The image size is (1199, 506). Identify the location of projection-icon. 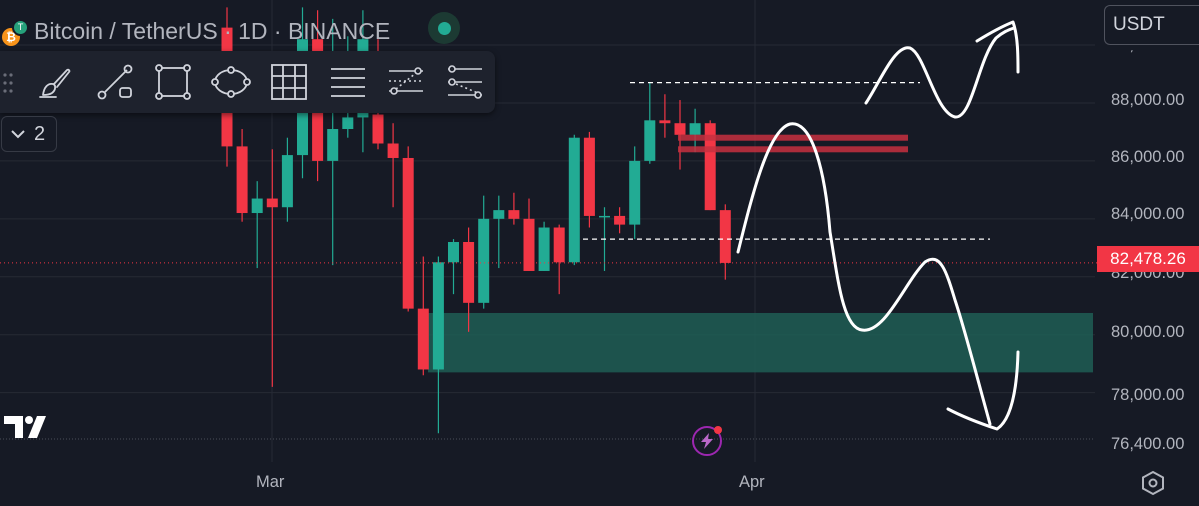
(465, 82).